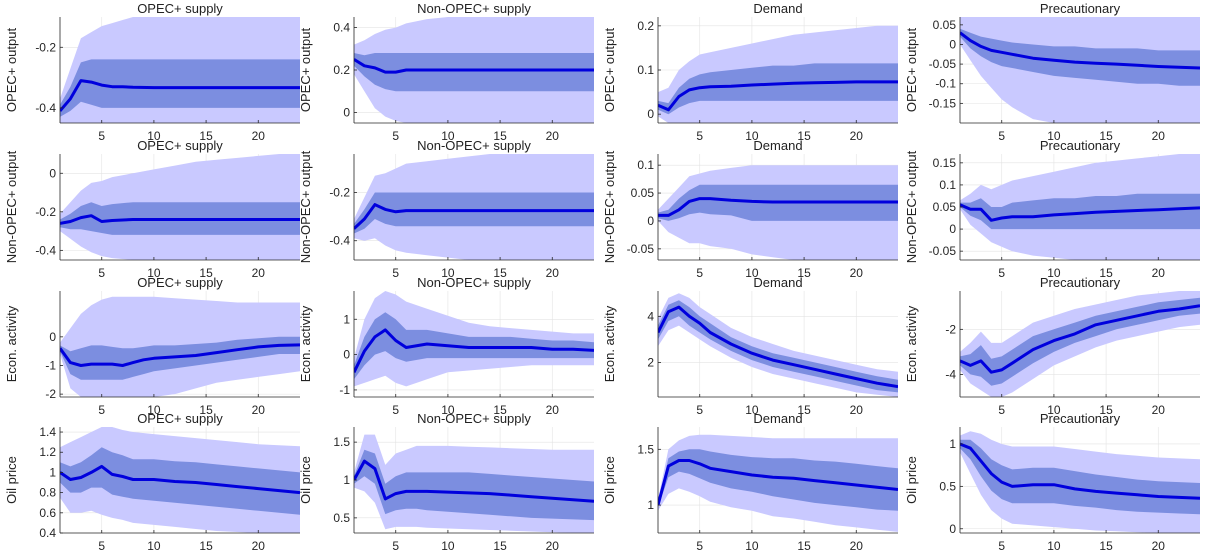 The width and height of the screenshot is (1223, 558). Describe the element at coordinates (950, 329) in the screenshot. I see `y-tick-label: -2` at that location.